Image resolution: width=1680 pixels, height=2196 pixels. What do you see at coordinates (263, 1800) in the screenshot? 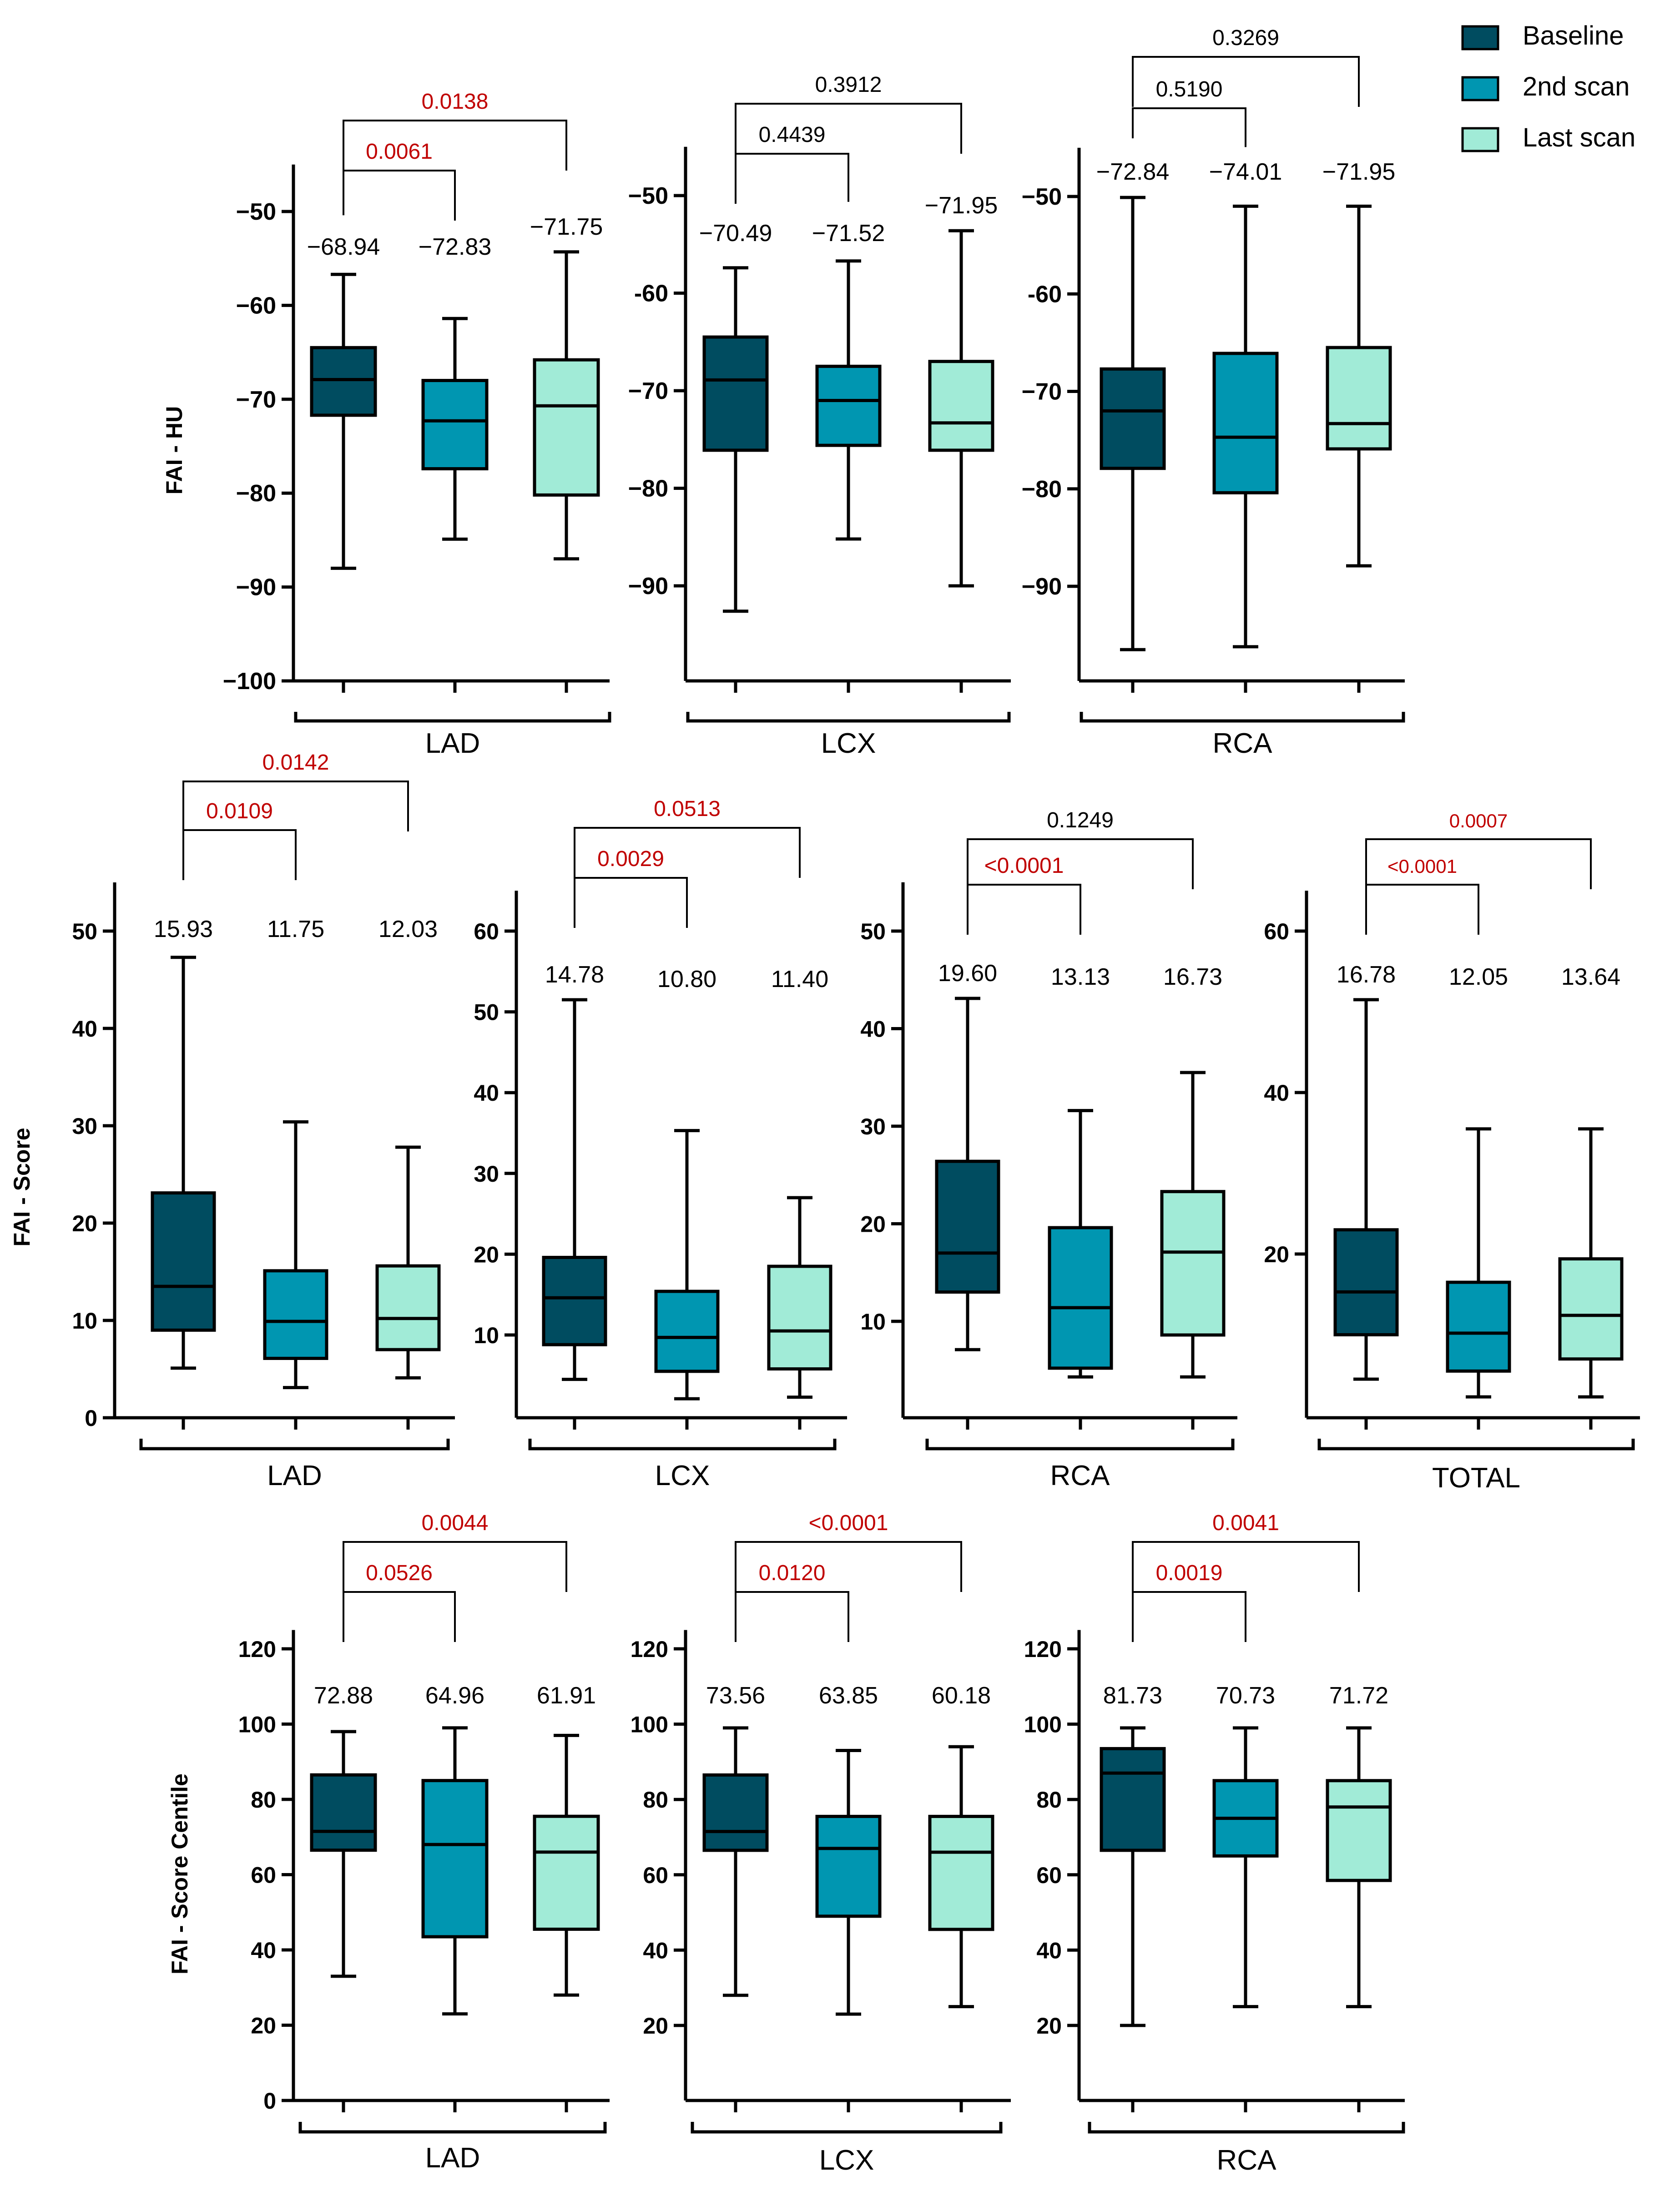
I see `y-tick-label-fai-score-centile-lad-4: 80` at bounding box center [263, 1800].